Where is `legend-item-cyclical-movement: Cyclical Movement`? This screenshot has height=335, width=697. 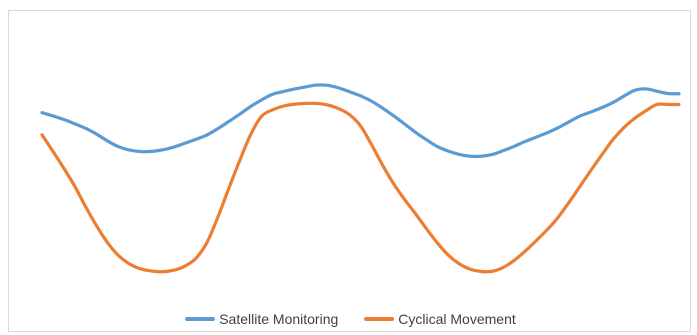
legend-item-cyclical-movement: Cyclical Movement is located at coordinates (440, 319).